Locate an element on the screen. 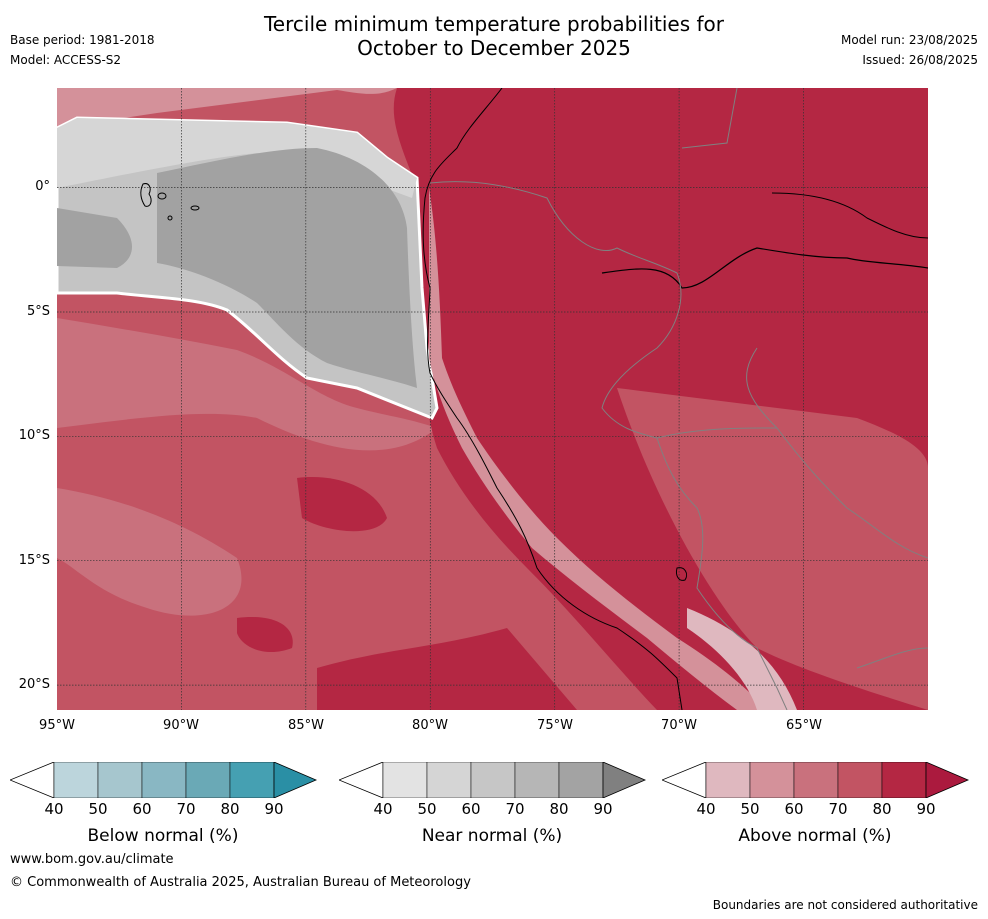 The height and width of the screenshot is (919, 988). cb-below-title: Below normal (%) is located at coordinates (163, 836).